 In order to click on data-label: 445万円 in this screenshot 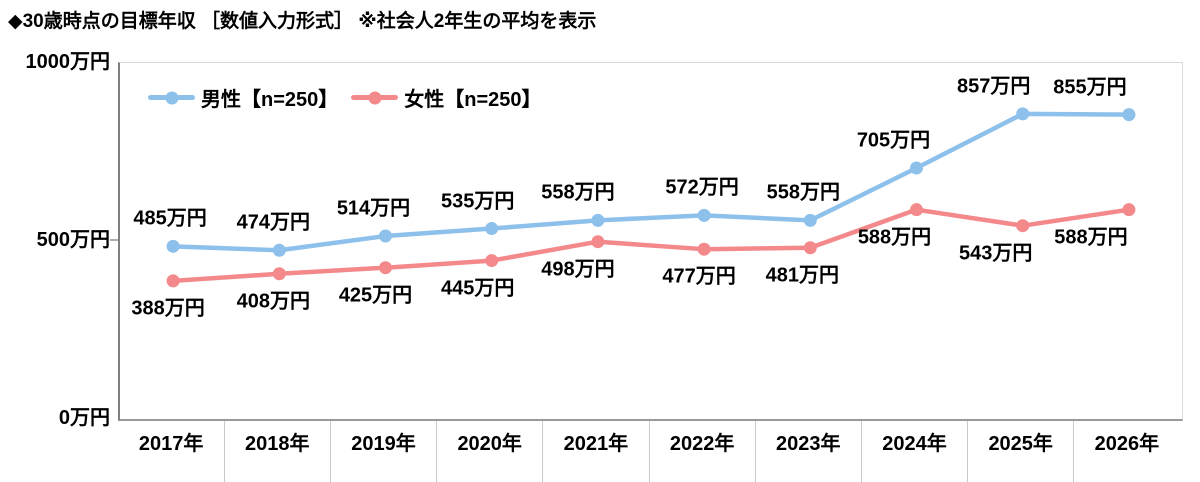, I will do `click(478, 288)`.